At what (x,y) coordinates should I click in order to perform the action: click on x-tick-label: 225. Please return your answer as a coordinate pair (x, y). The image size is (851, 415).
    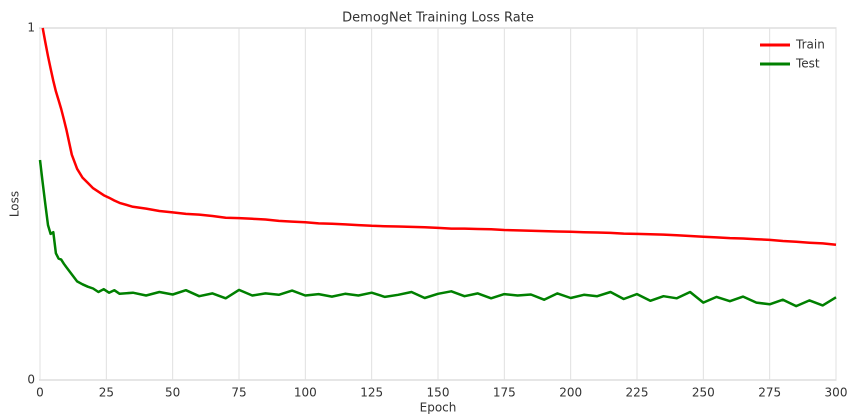
    Looking at the image, I should click on (637, 393).